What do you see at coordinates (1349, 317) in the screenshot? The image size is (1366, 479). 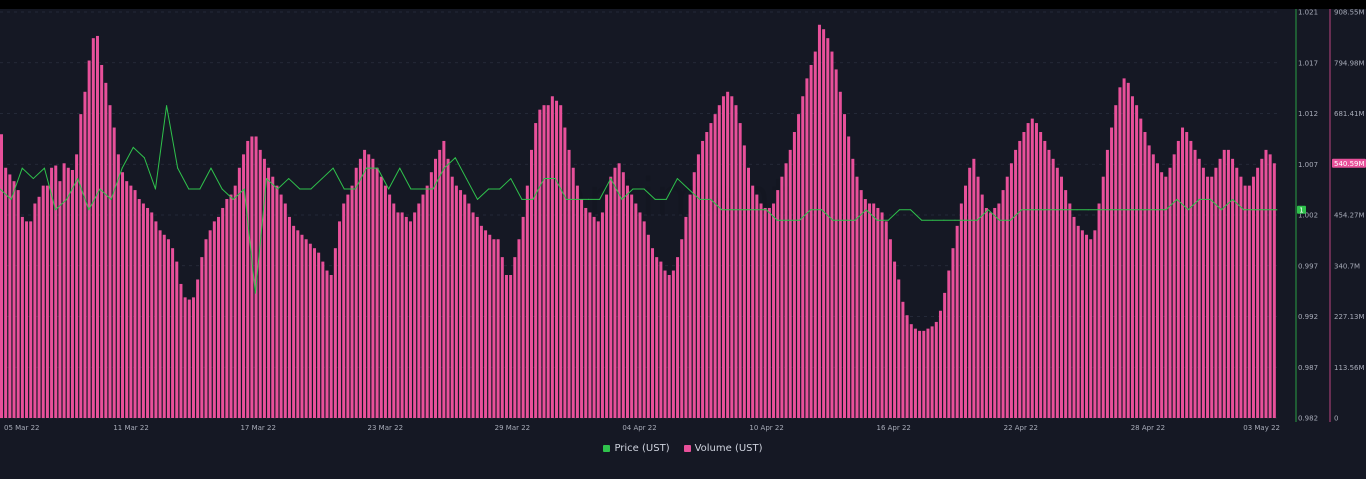 I see `volume-tick-label: 227.13M` at bounding box center [1349, 317].